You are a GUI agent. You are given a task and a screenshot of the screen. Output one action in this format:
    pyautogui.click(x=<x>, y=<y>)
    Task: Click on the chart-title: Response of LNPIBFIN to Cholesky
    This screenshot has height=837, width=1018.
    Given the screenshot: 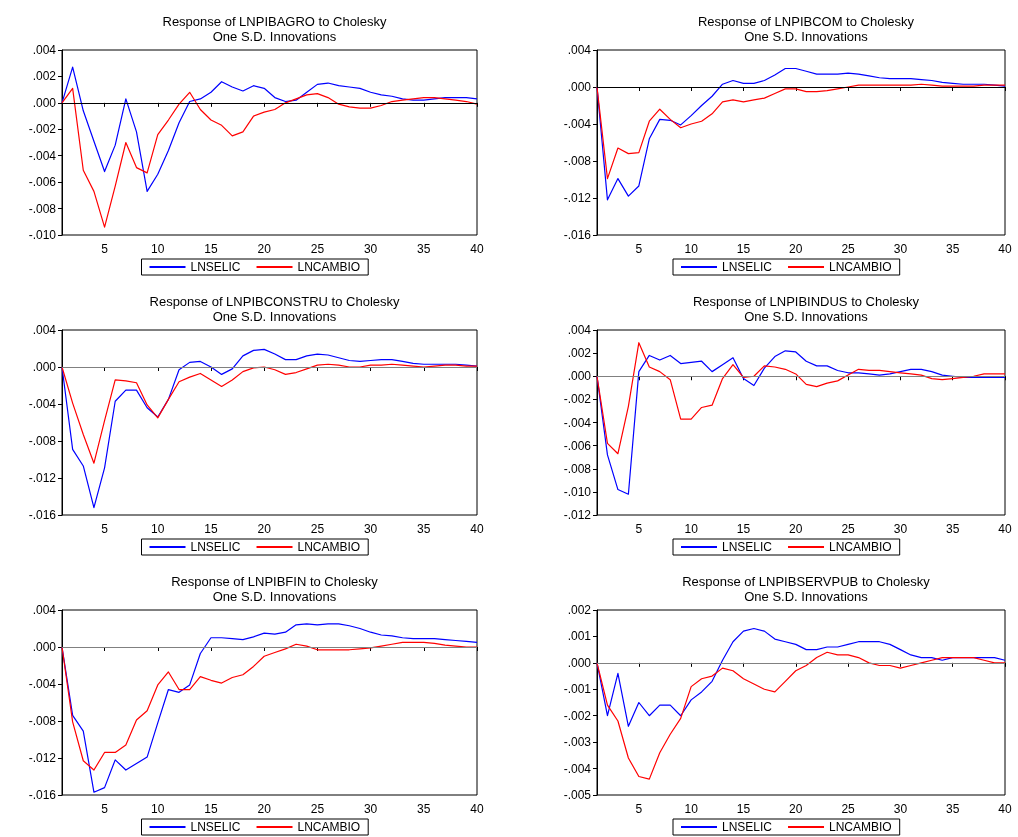 What is the action you would take?
    pyautogui.click(x=275, y=581)
    